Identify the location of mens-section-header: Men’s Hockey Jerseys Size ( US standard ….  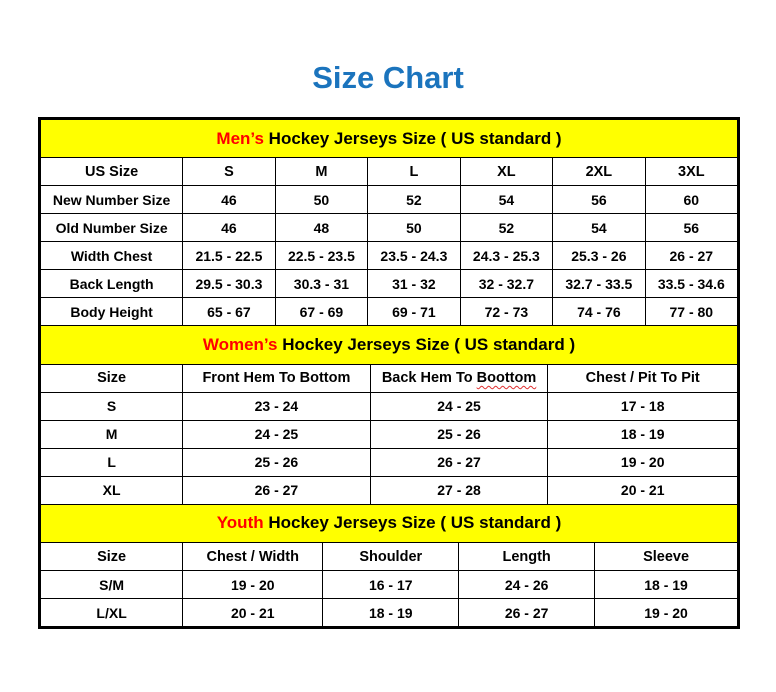
(389, 138).